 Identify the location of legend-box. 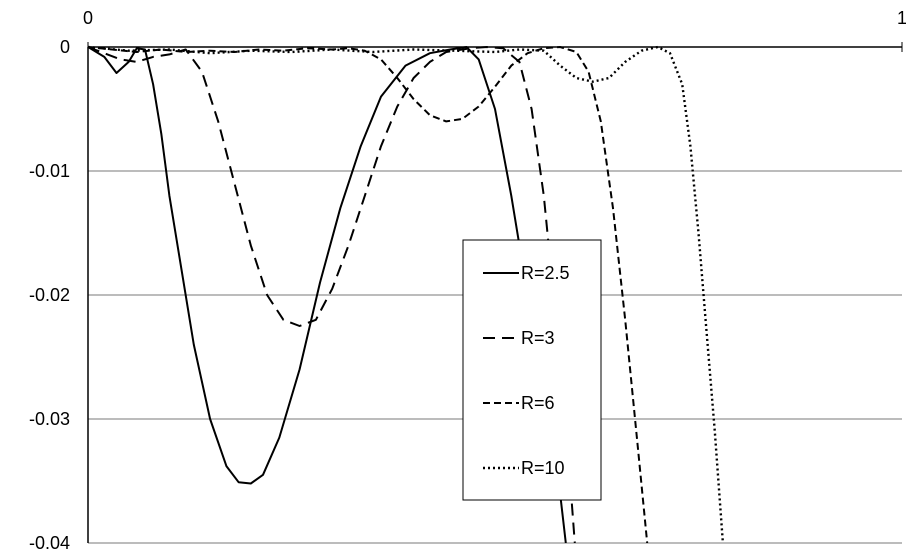
(532, 370).